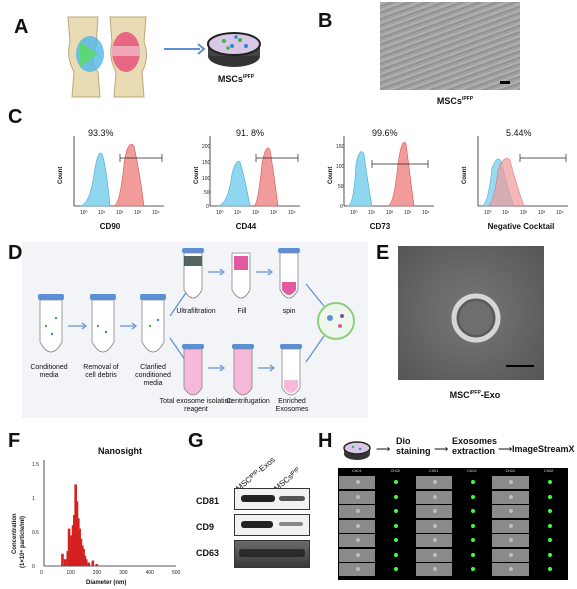  Describe the element at coordinates (196, 311) in the screenshot. I see `step-ultrafiltration: Ultrafiltration` at that location.